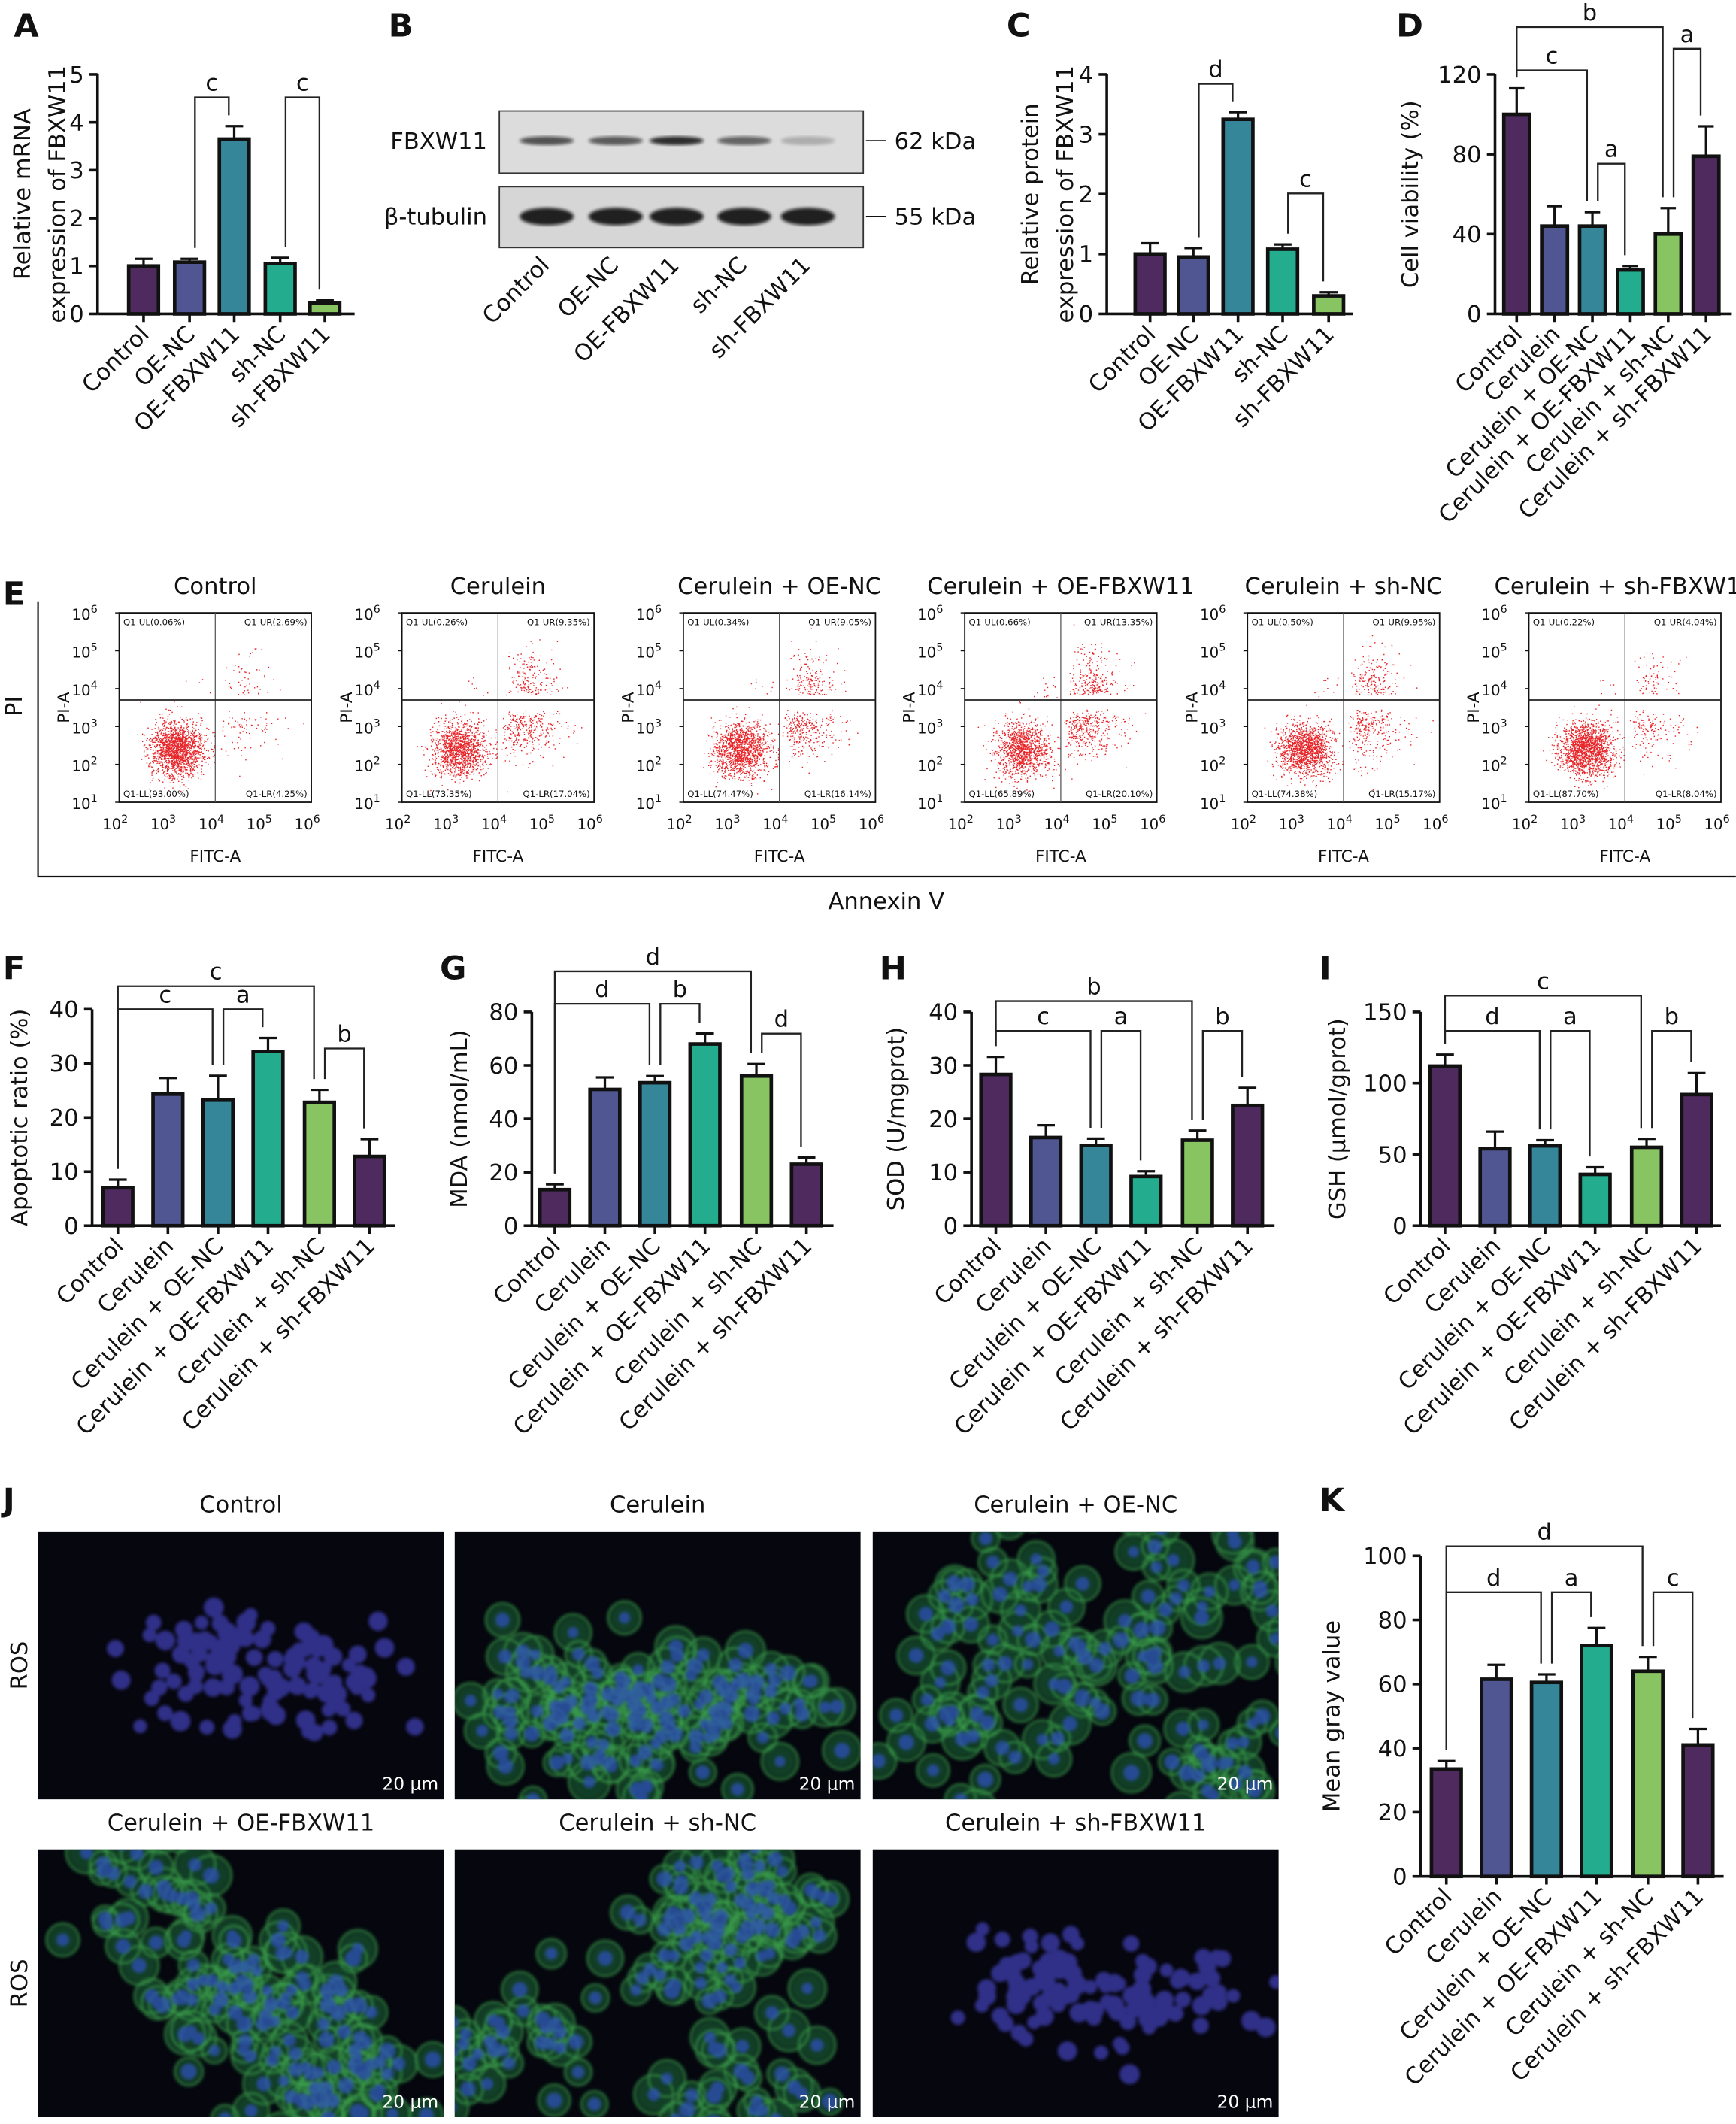  What do you see at coordinates (1222, 1017) in the screenshot?
I see `significance-label: b` at bounding box center [1222, 1017].